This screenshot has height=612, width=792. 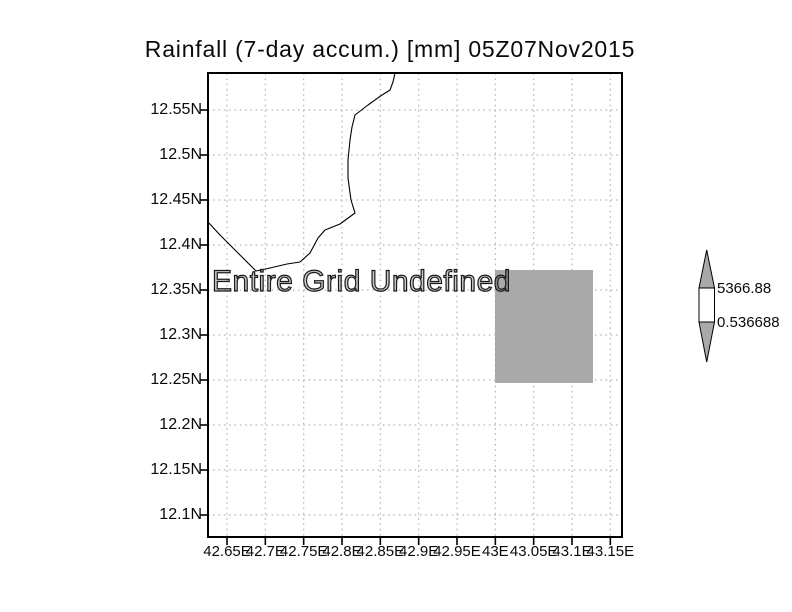 I want to click on coastline-path, so click(x=301, y=172).